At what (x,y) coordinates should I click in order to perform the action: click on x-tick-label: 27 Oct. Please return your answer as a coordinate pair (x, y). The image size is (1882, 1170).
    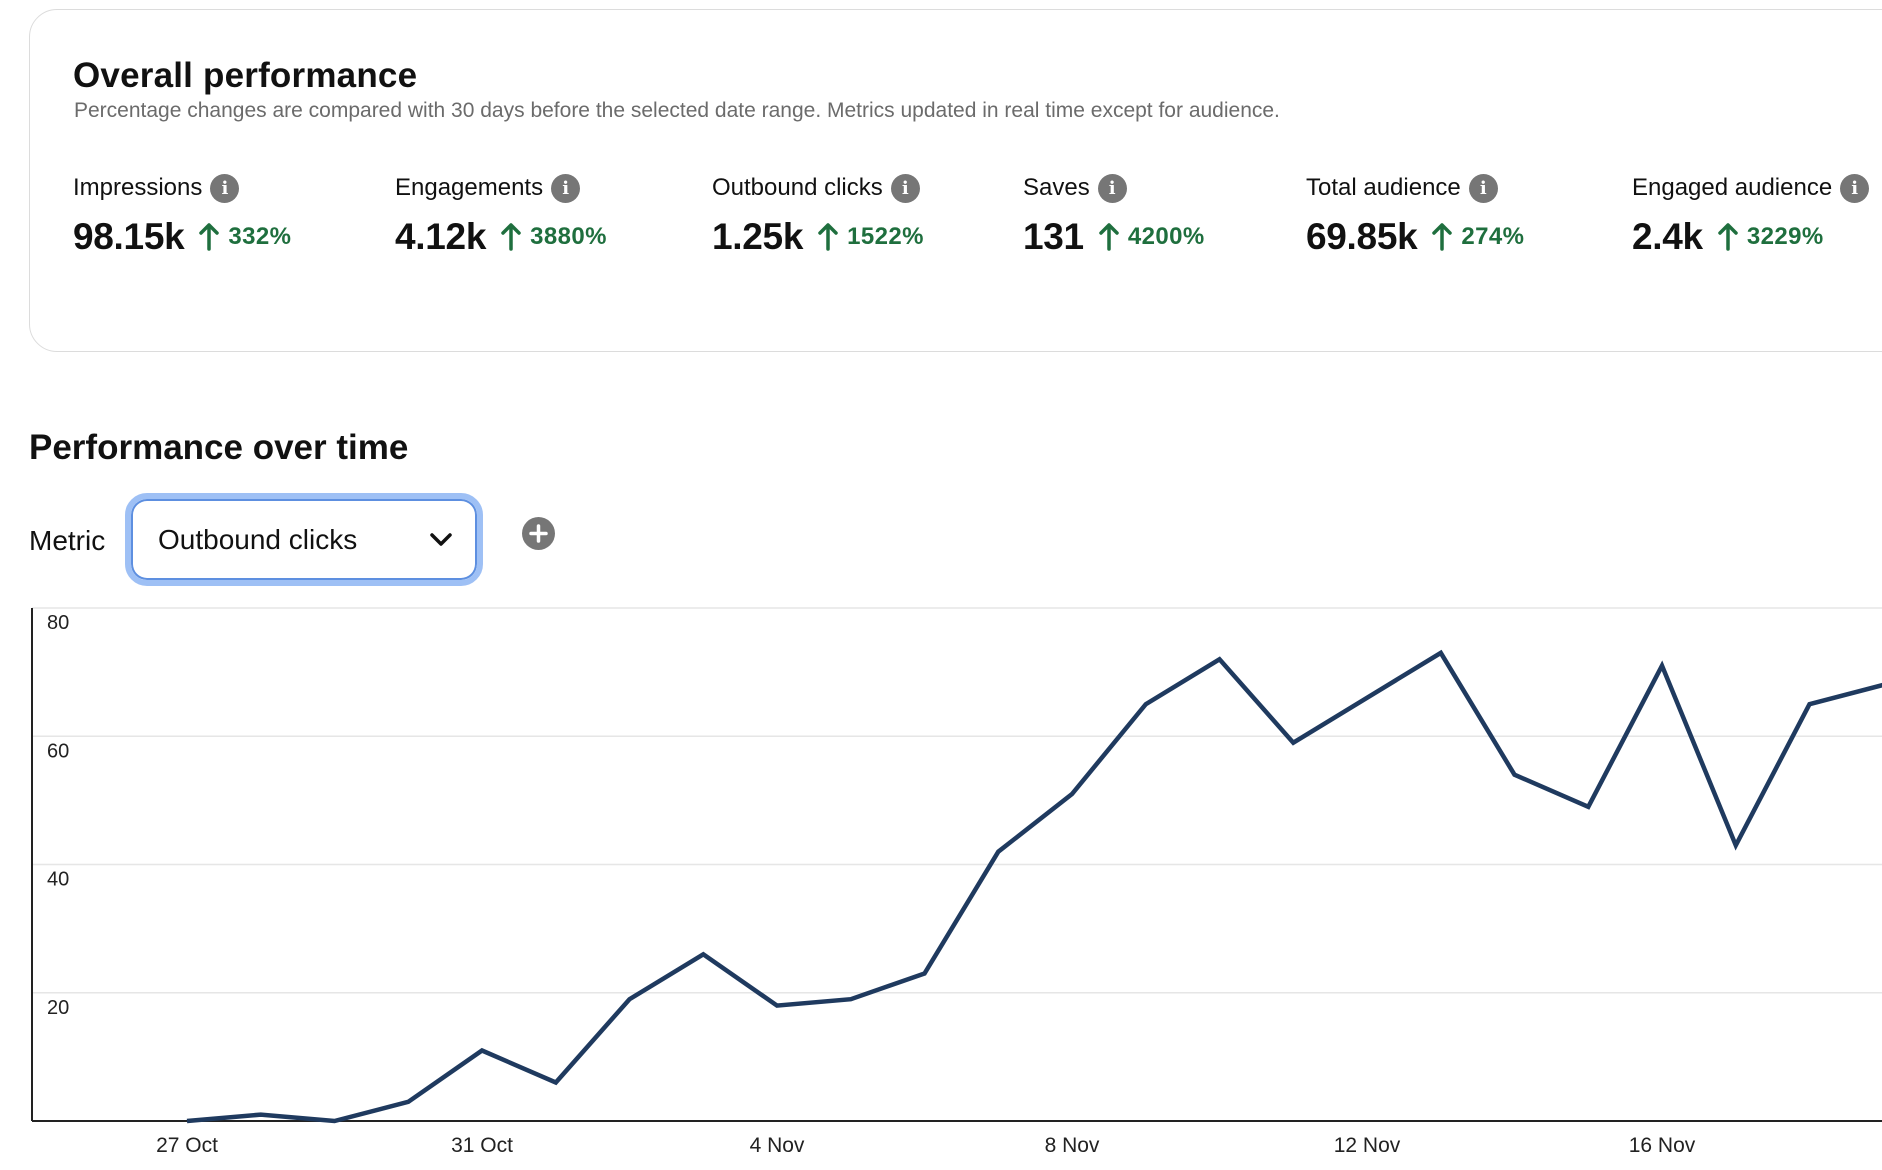
    Looking at the image, I should click on (187, 1145).